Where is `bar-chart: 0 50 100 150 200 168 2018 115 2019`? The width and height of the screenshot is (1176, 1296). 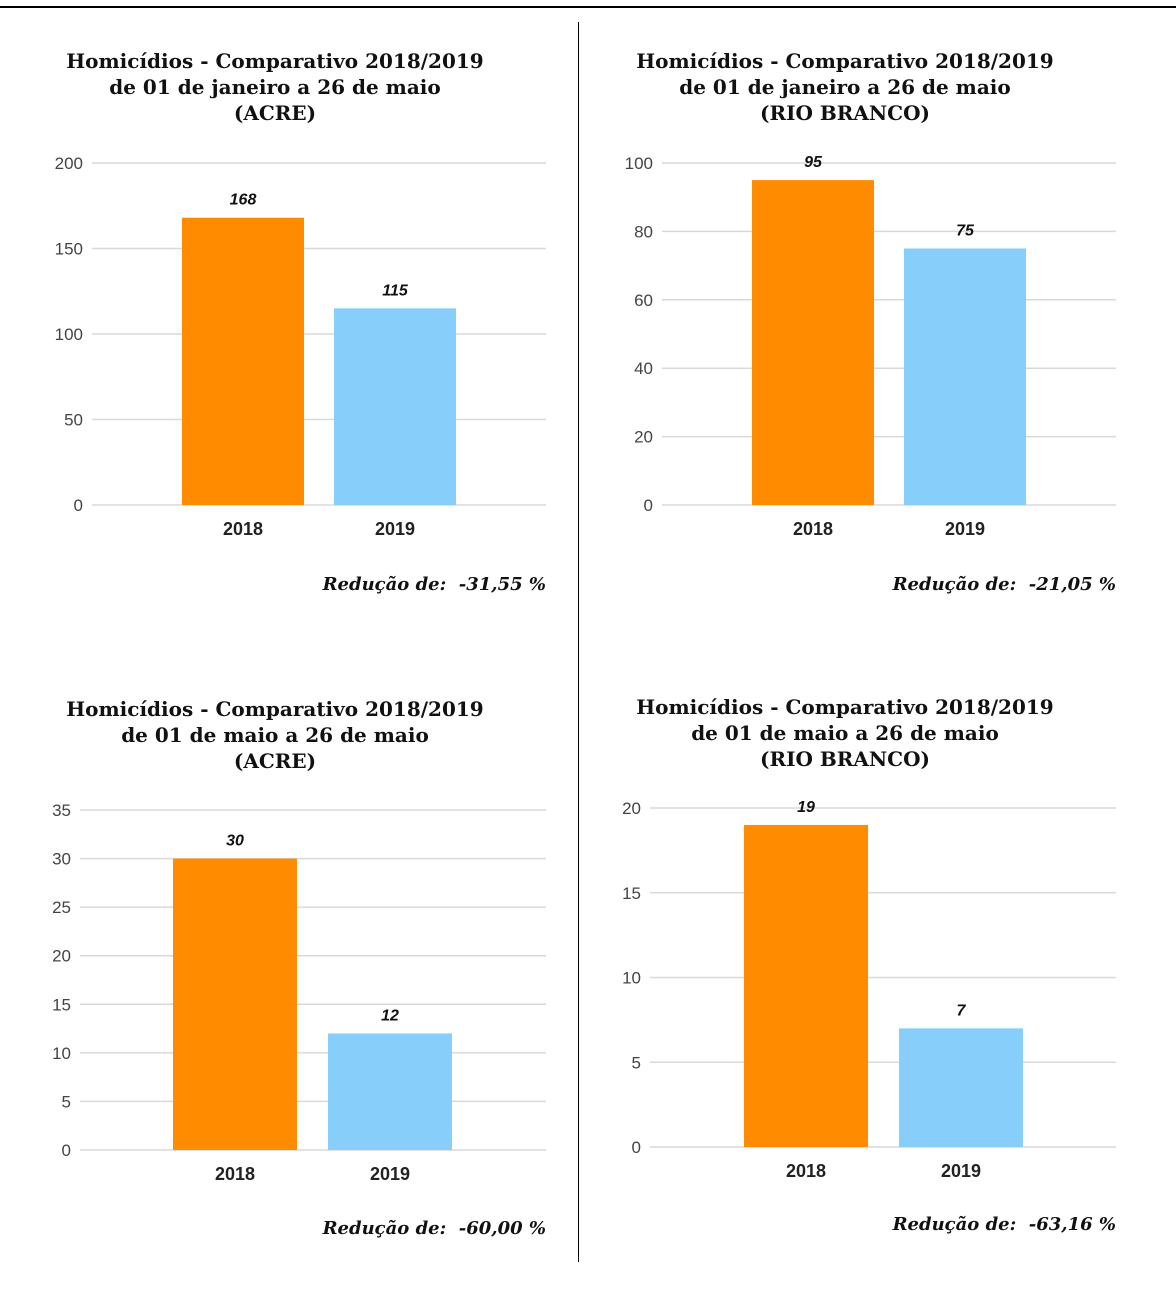
bar-chart: 0 50 100 150 200 168 2018 115 2019 is located at coordinates (300, 346).